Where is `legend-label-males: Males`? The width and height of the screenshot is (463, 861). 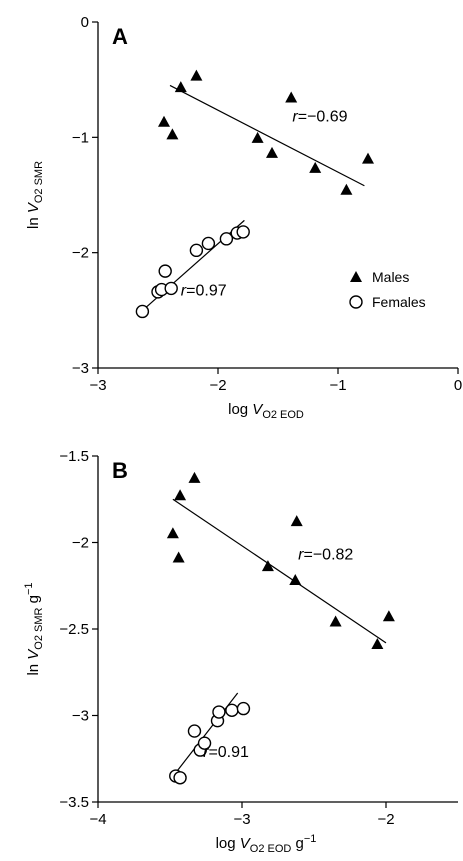
legend-label-males: Males is located at coordinates (390, 277).